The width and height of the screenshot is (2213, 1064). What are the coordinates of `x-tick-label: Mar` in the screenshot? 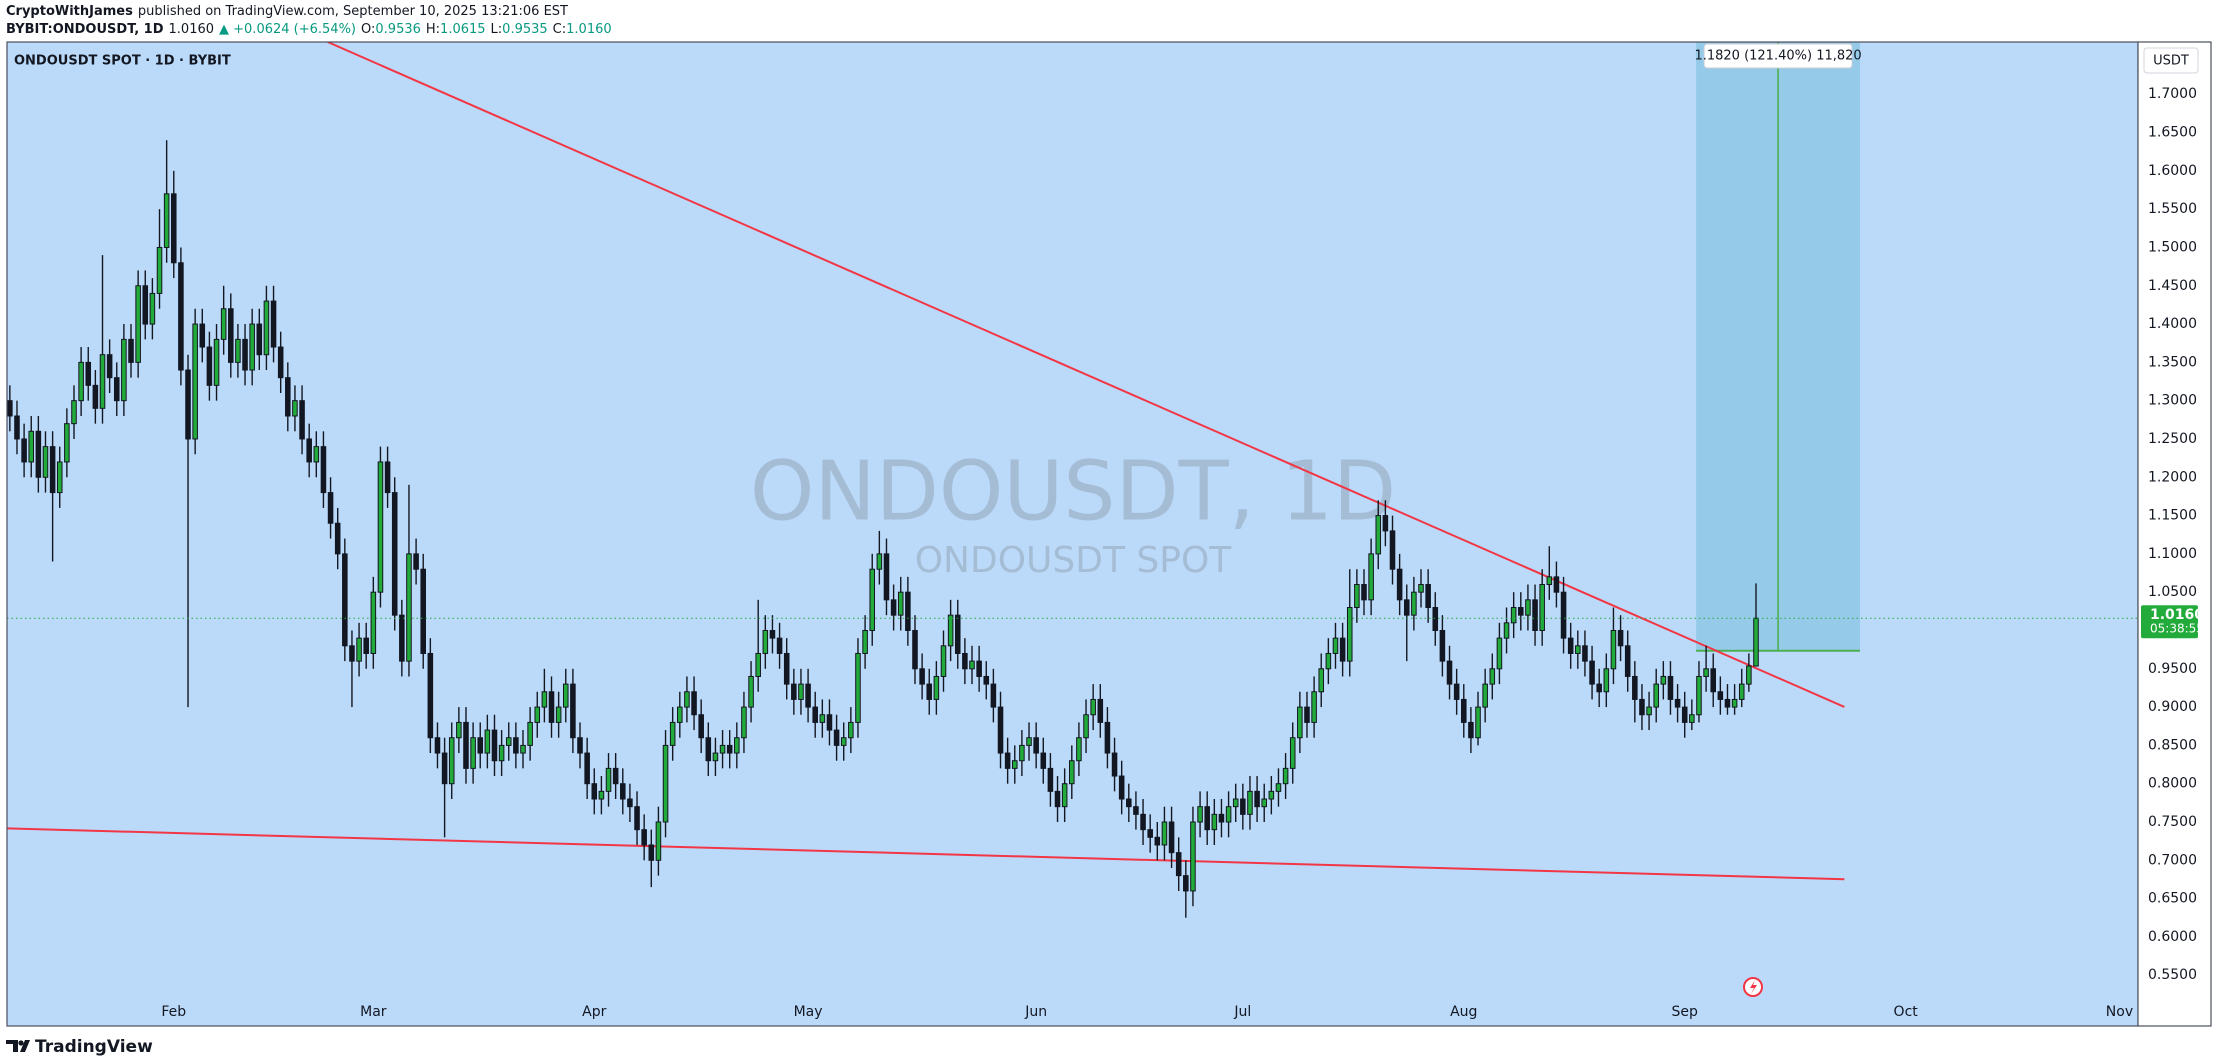 It's located at (373, 1012).